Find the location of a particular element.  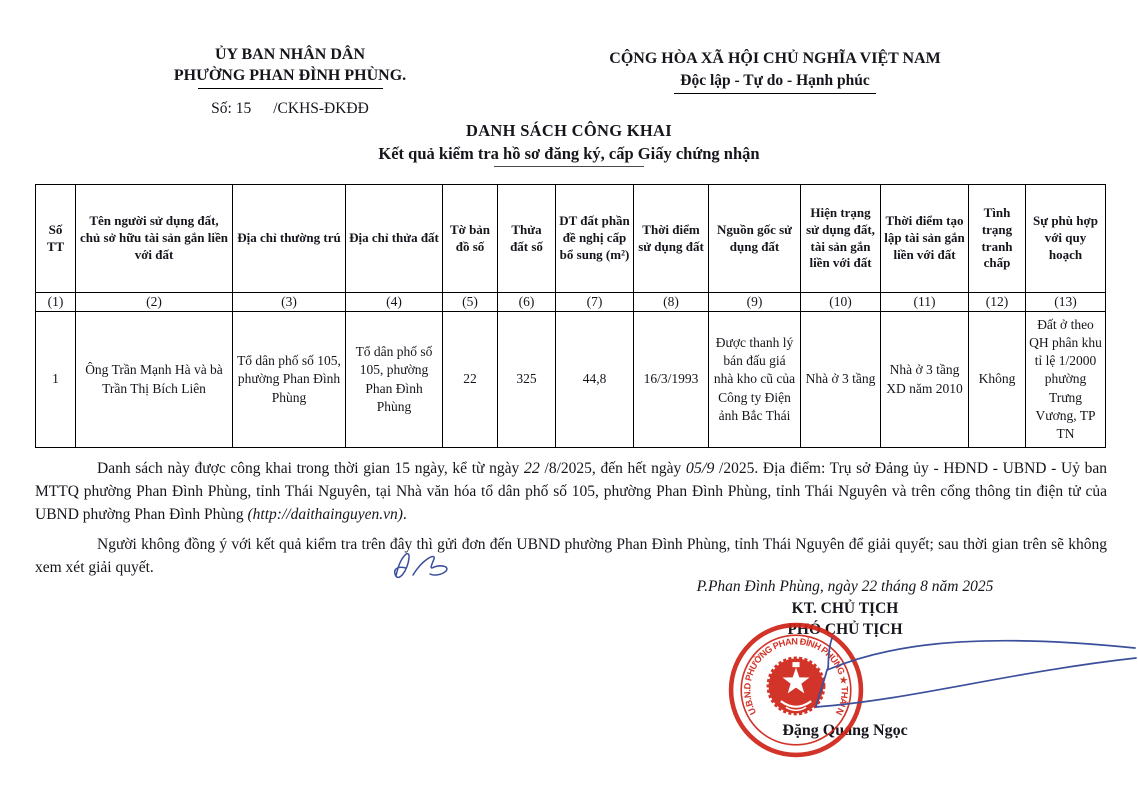

col-header-stt: Số TT is located at coordinates (55, 238).